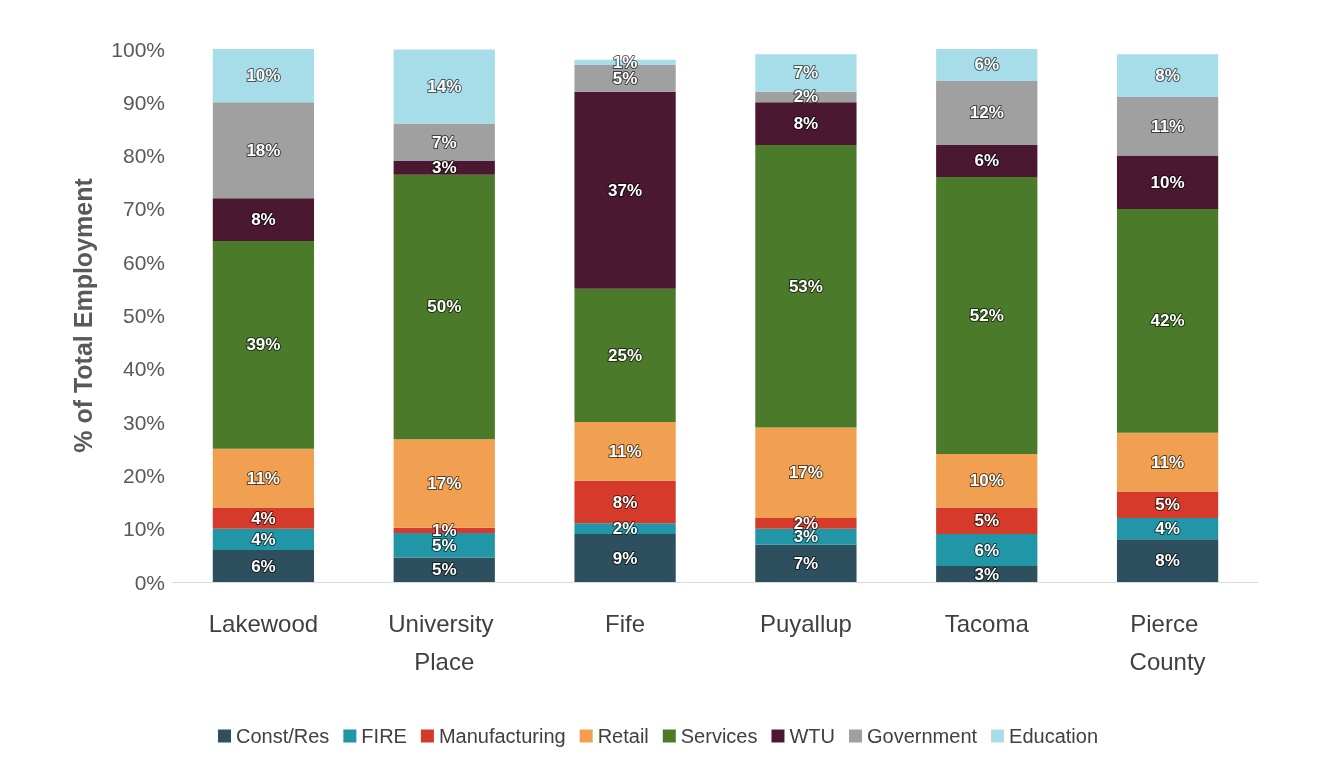 The width and height of the screenshot is (1320, 761). Describe the element at coordinates (625, 623) in the screenshot. I see `x-tick-label: Fife` at that location.